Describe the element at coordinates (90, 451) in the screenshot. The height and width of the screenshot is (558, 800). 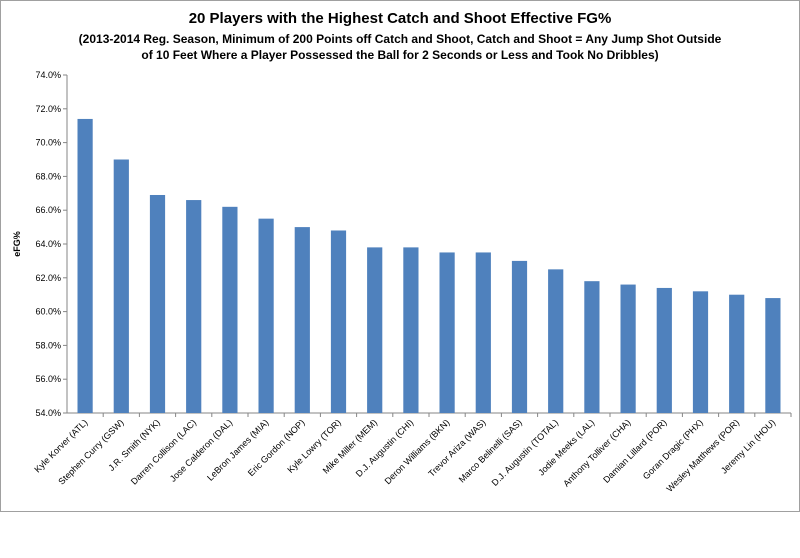
I see `x-tick-label: Stephen Curry (GSW)` at that location.